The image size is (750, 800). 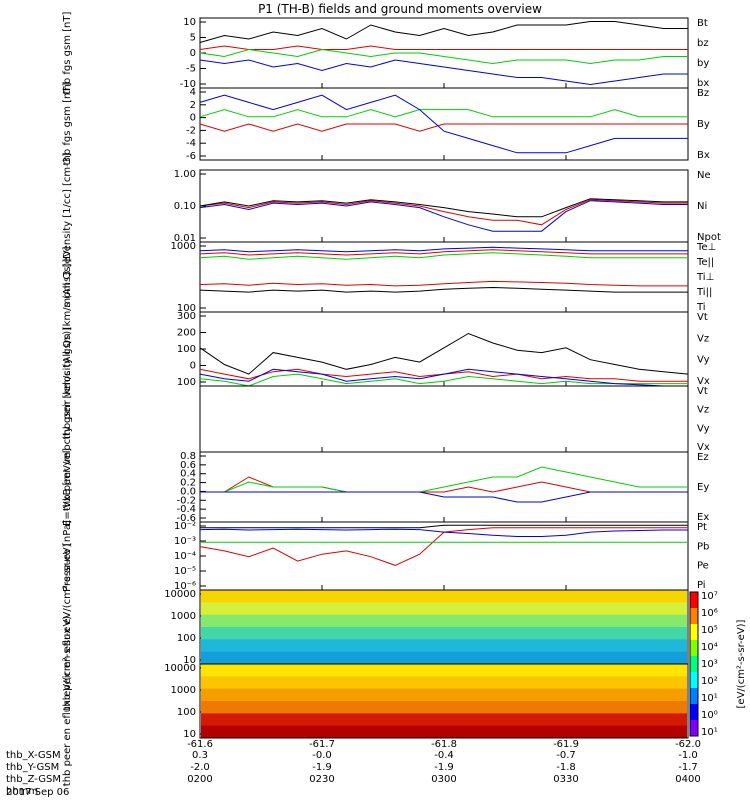 What do you see at coordinates (191, 156) in the screenshot?
I see `y-tick-label: -6` at bounding box center [191, 156].